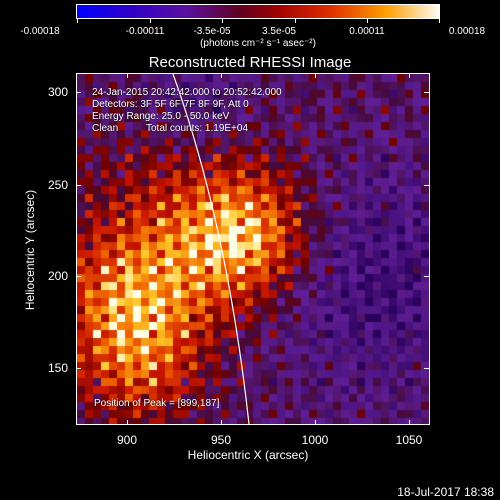 The height and width of the screenshot is (500, 500). What do you see at coordinates (127, 440) in the screenshot?
I see `x-tick-label: 900` at bounding box center [127, 440].